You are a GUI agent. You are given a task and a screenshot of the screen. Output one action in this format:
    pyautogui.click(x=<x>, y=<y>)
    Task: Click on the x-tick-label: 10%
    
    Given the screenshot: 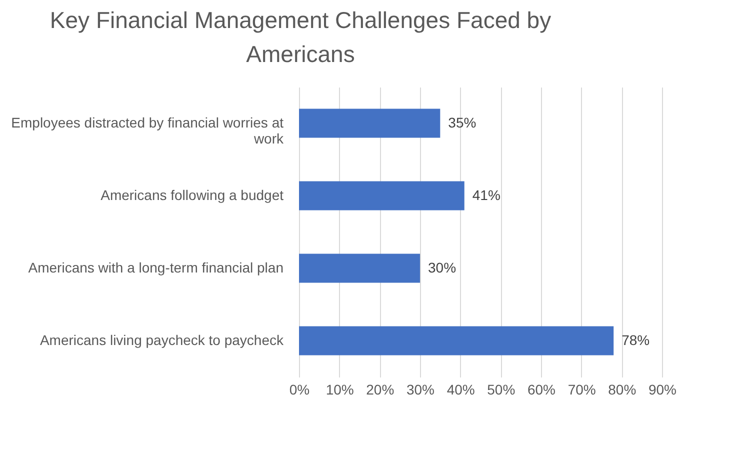 What is the action you would take?
    pyautogui.click(x=340, y=390)
    